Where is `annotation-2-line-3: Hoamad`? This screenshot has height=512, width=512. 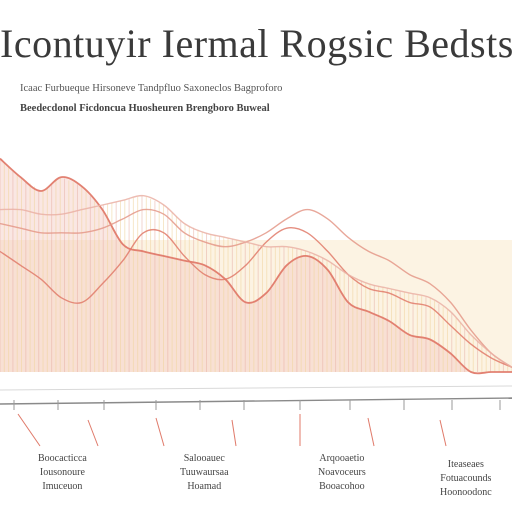 annotation-2-line-3: Hoamad is located at coordinates (204, 486).